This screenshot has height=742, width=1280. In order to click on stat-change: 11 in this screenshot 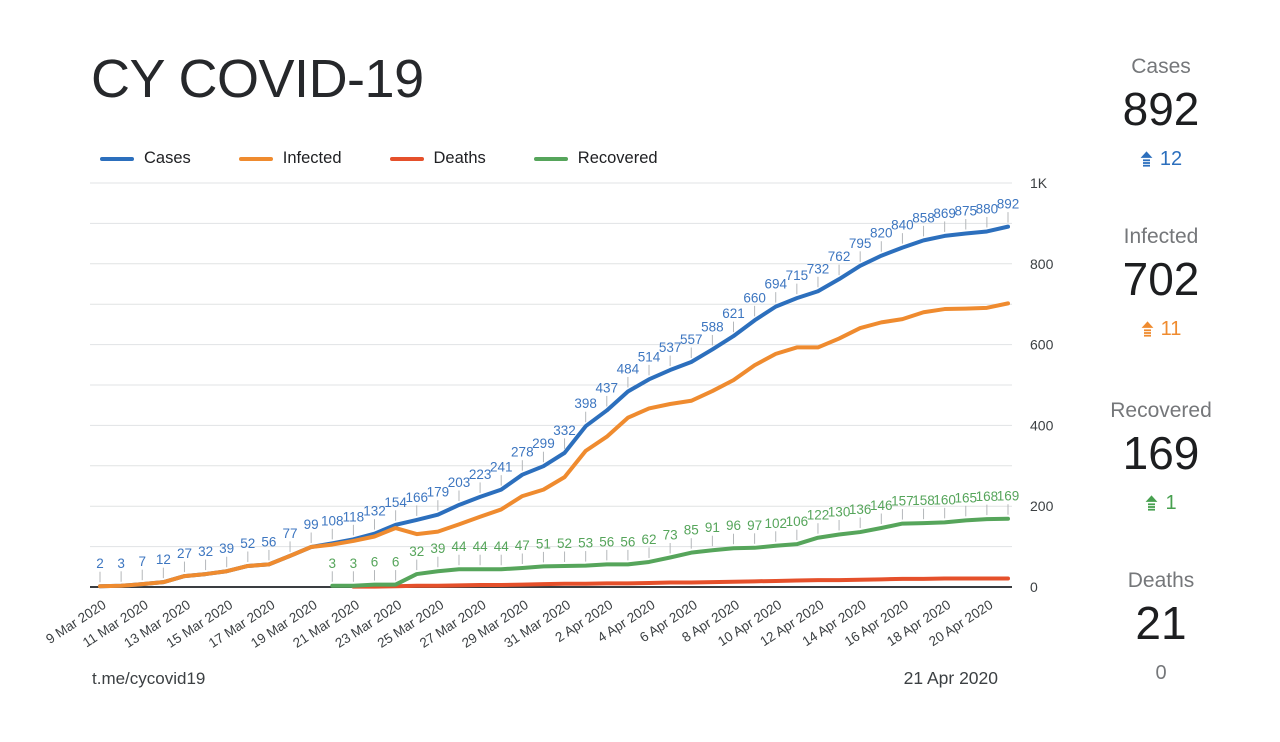, I will do `click(1161, 329)`.